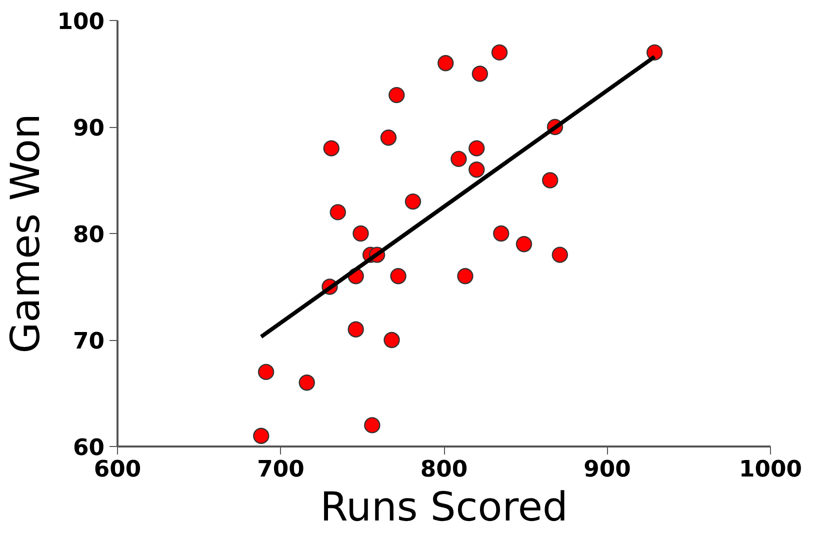  Describe the element at coordinates (770, 469) in the screenshot. I see `x-tick-label: 1000` at that location.